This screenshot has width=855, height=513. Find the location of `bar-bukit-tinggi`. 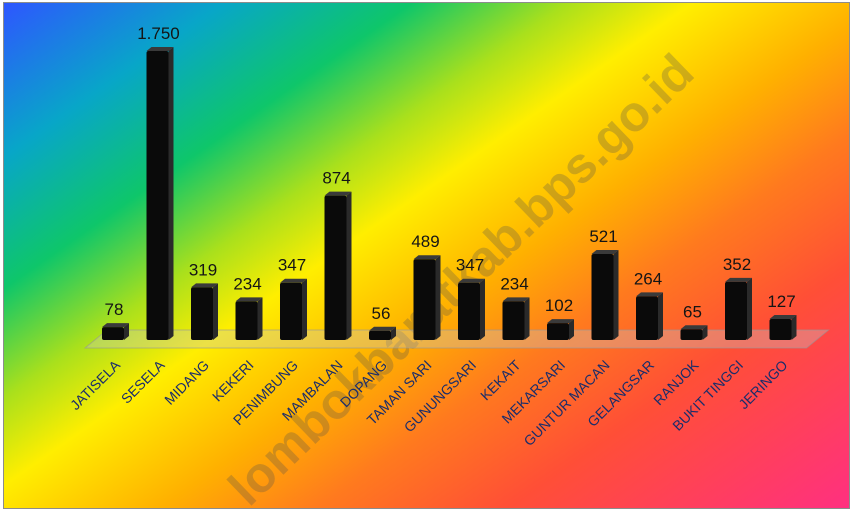

bar-bukit-tinggi is located at coordinates (738, 308).